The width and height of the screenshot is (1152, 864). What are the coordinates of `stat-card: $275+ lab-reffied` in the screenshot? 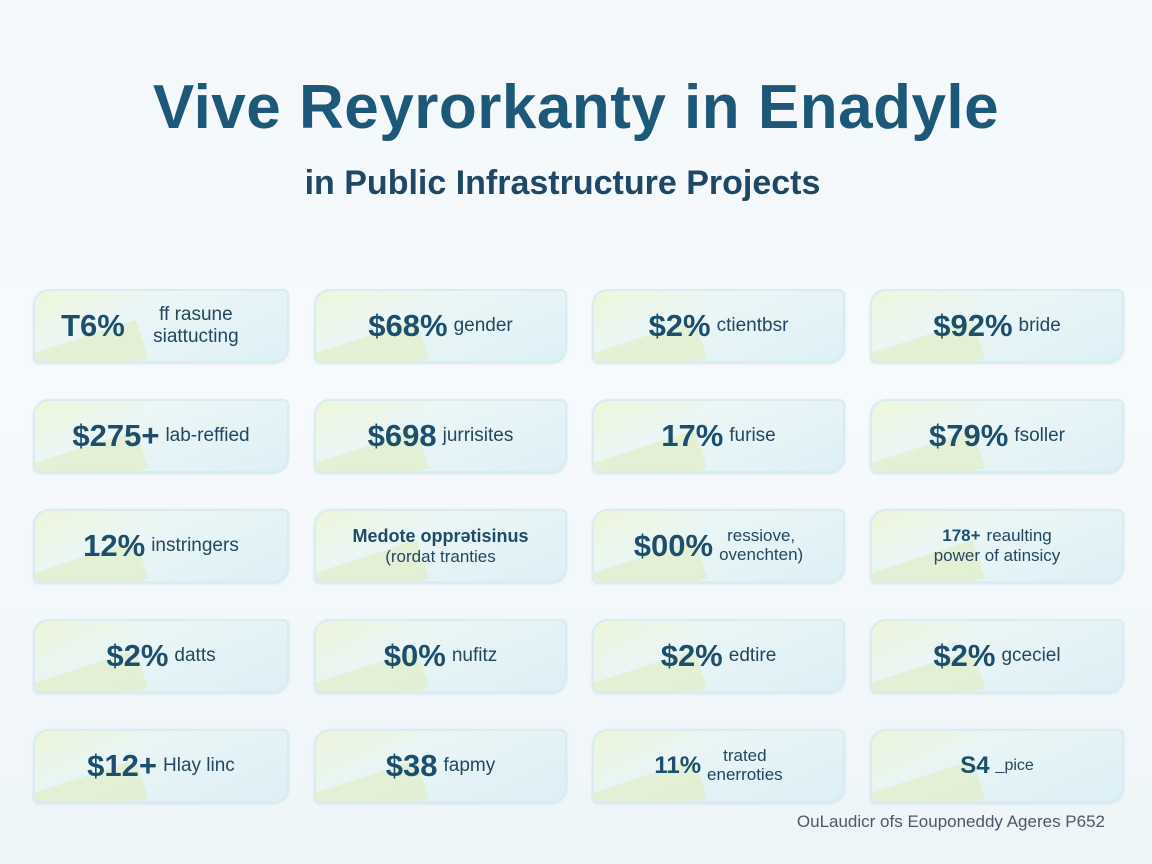 It's located at (161, 436).